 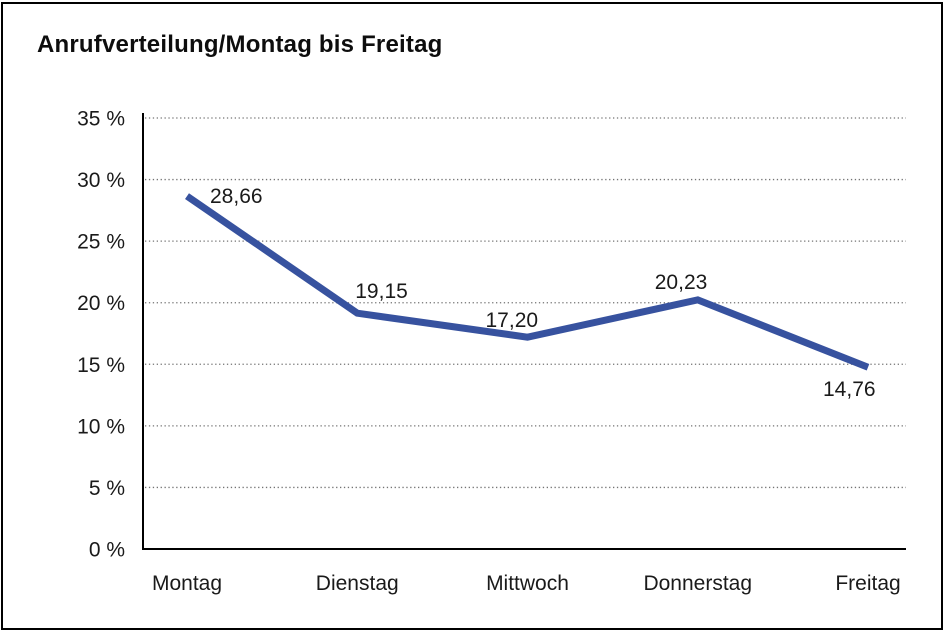 What do you see at coordinates (697, 583) in the screenshot?
I see `x-category-label: Donnerstag` at bounding box center [697, 583].